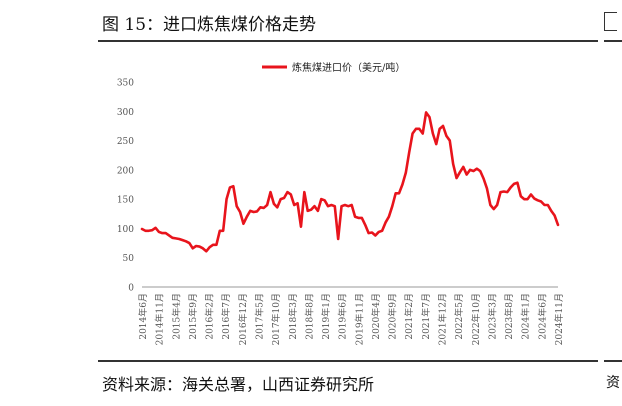 Image resolution: width=622 pixels, height=406 pixels. What do you see at coordinates (238, 384) in the screenshot?
I see `source-note: 资料来源：海关总署，山西证券研究所` at bounding box center [238, 384].